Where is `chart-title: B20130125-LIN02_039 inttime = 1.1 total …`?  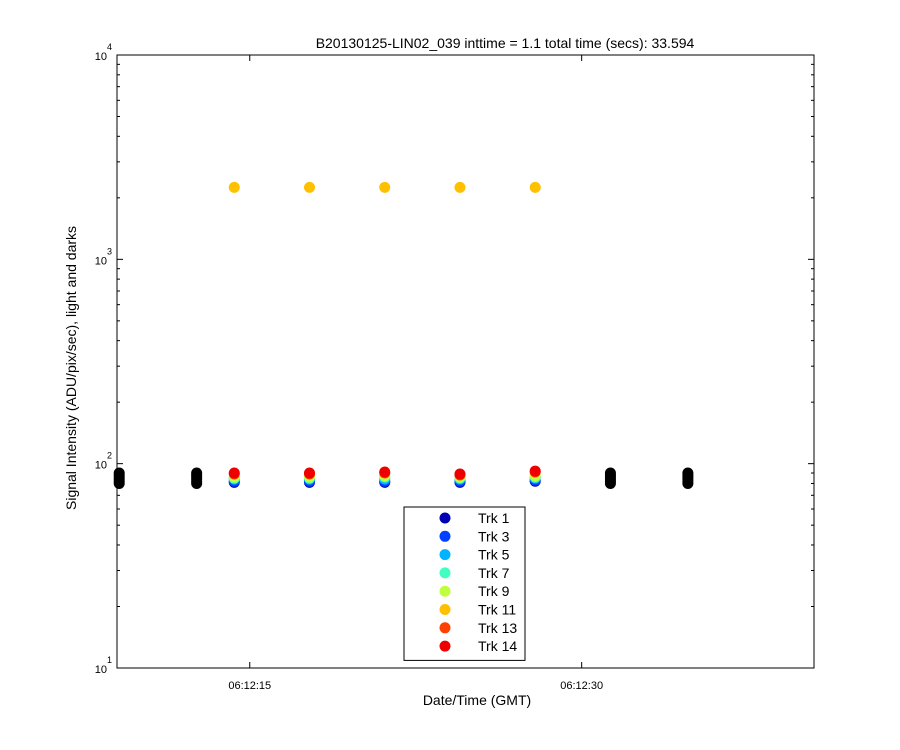
chart-title: B20130125-LIN02_039 inttime = 1.1 total … is located at coordinates (505, 43).